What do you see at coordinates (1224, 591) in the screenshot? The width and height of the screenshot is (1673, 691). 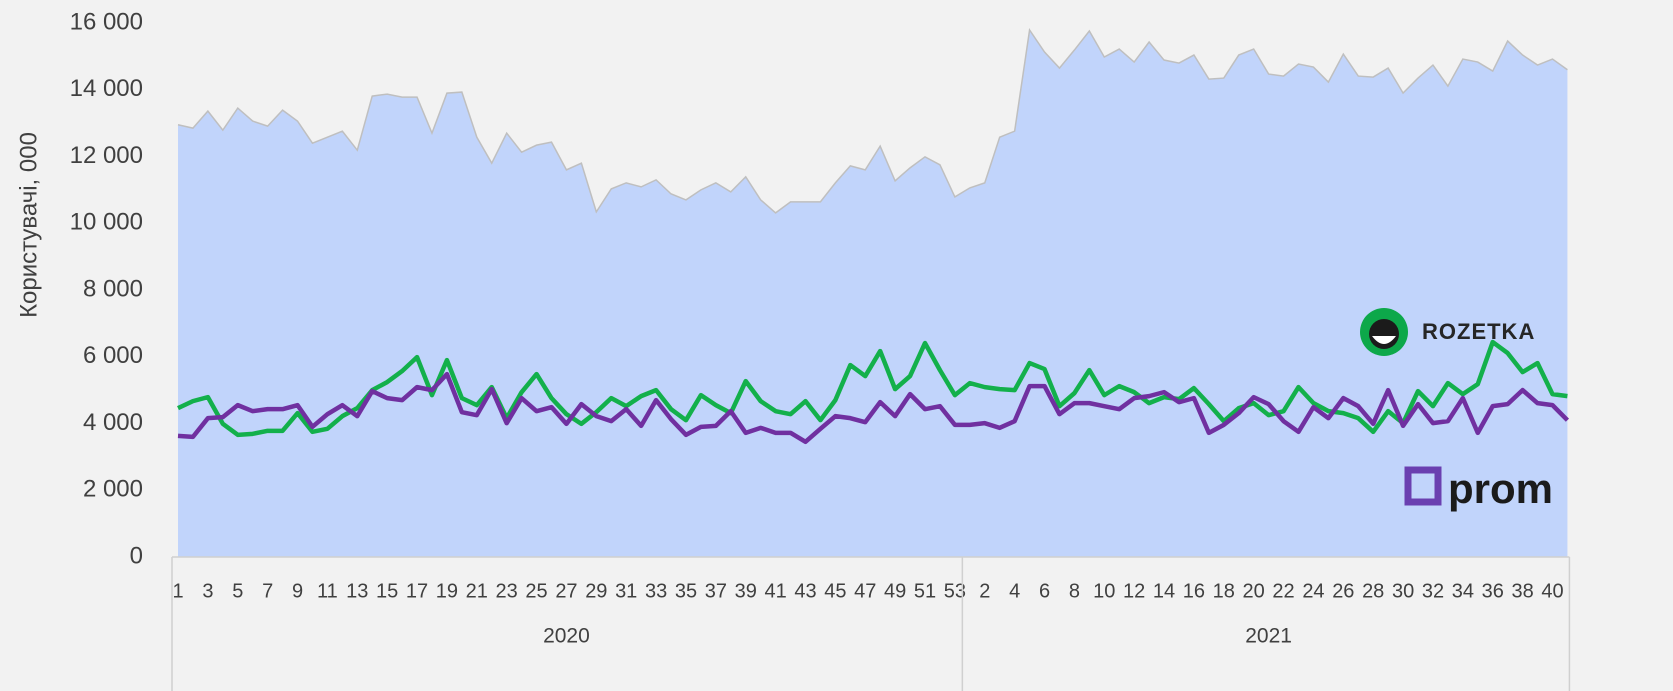 I see `x-tick-label: 18` at bounding box center [1224, 591].